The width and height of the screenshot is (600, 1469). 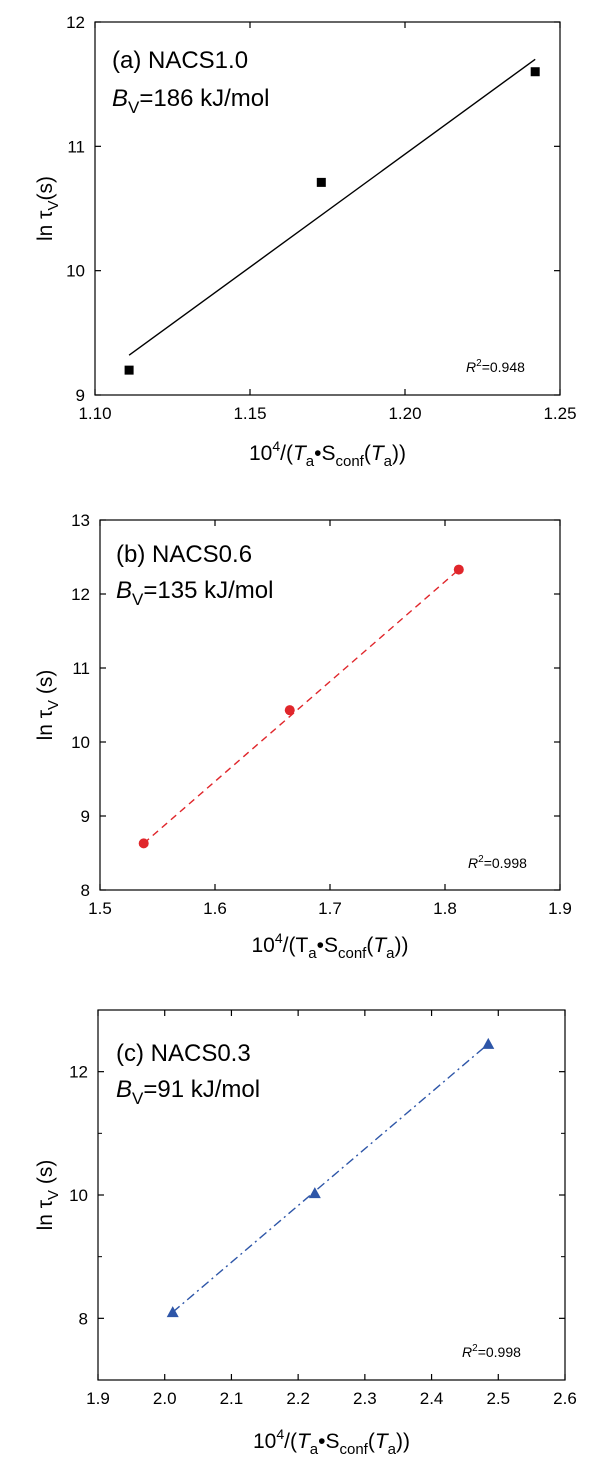 I want to click on x-tick-label: 1.10, so click(x=94, y=413).